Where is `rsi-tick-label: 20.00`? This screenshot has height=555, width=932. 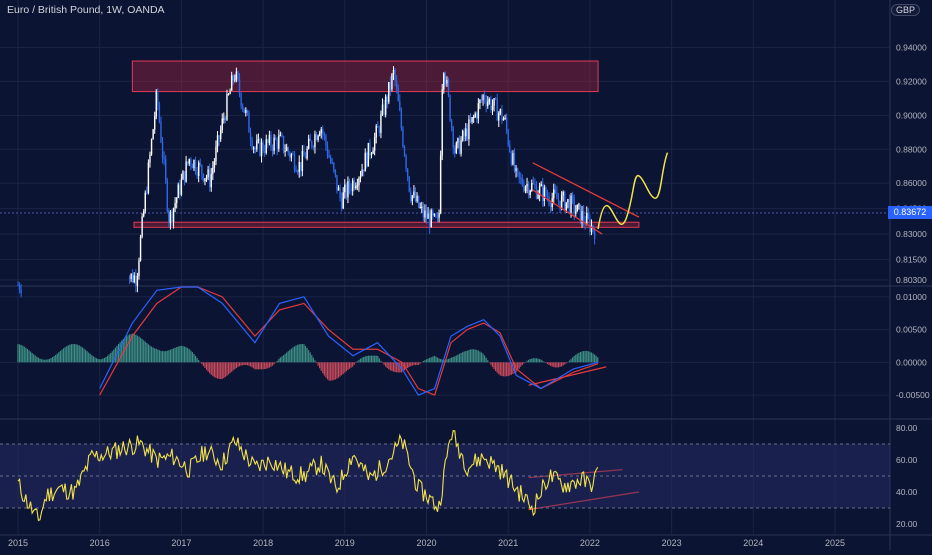 rsi-tick-label: 20.00 is located at coordinates (907, 524).